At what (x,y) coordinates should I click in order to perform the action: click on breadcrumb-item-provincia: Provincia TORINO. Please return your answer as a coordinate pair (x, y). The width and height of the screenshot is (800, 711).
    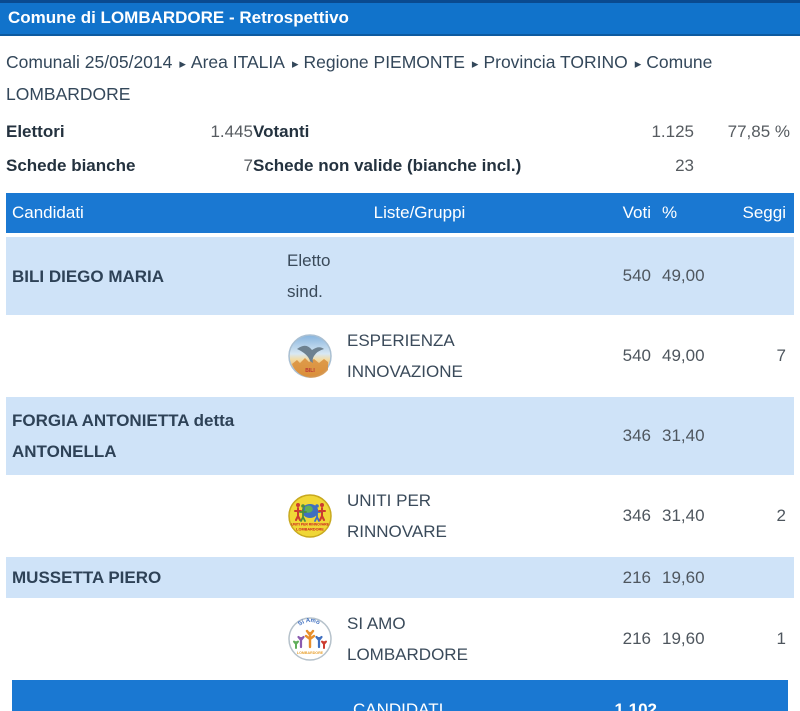
    Looking at the image, I should click on (555, 62).